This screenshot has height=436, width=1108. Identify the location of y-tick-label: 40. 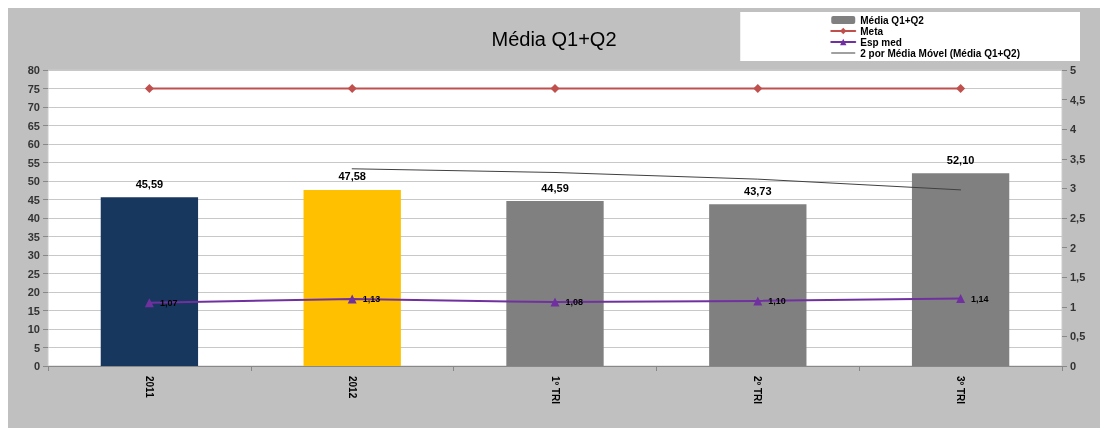
(33, 218).